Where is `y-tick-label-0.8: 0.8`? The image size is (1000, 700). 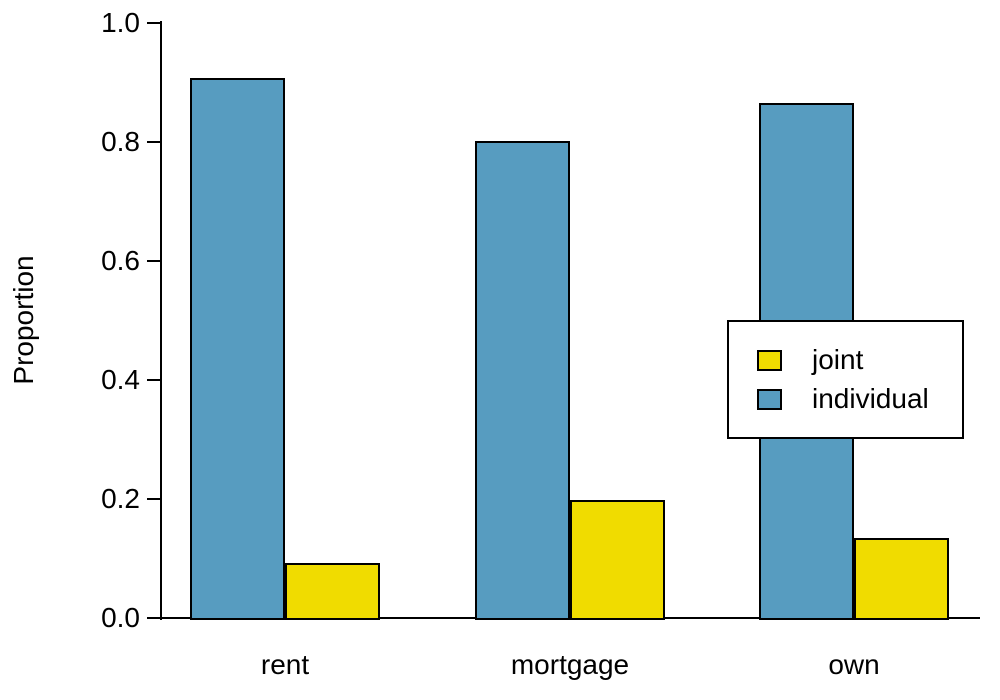
y-tick-label-0.8: 0.8 is located at coordinates (120, 141).